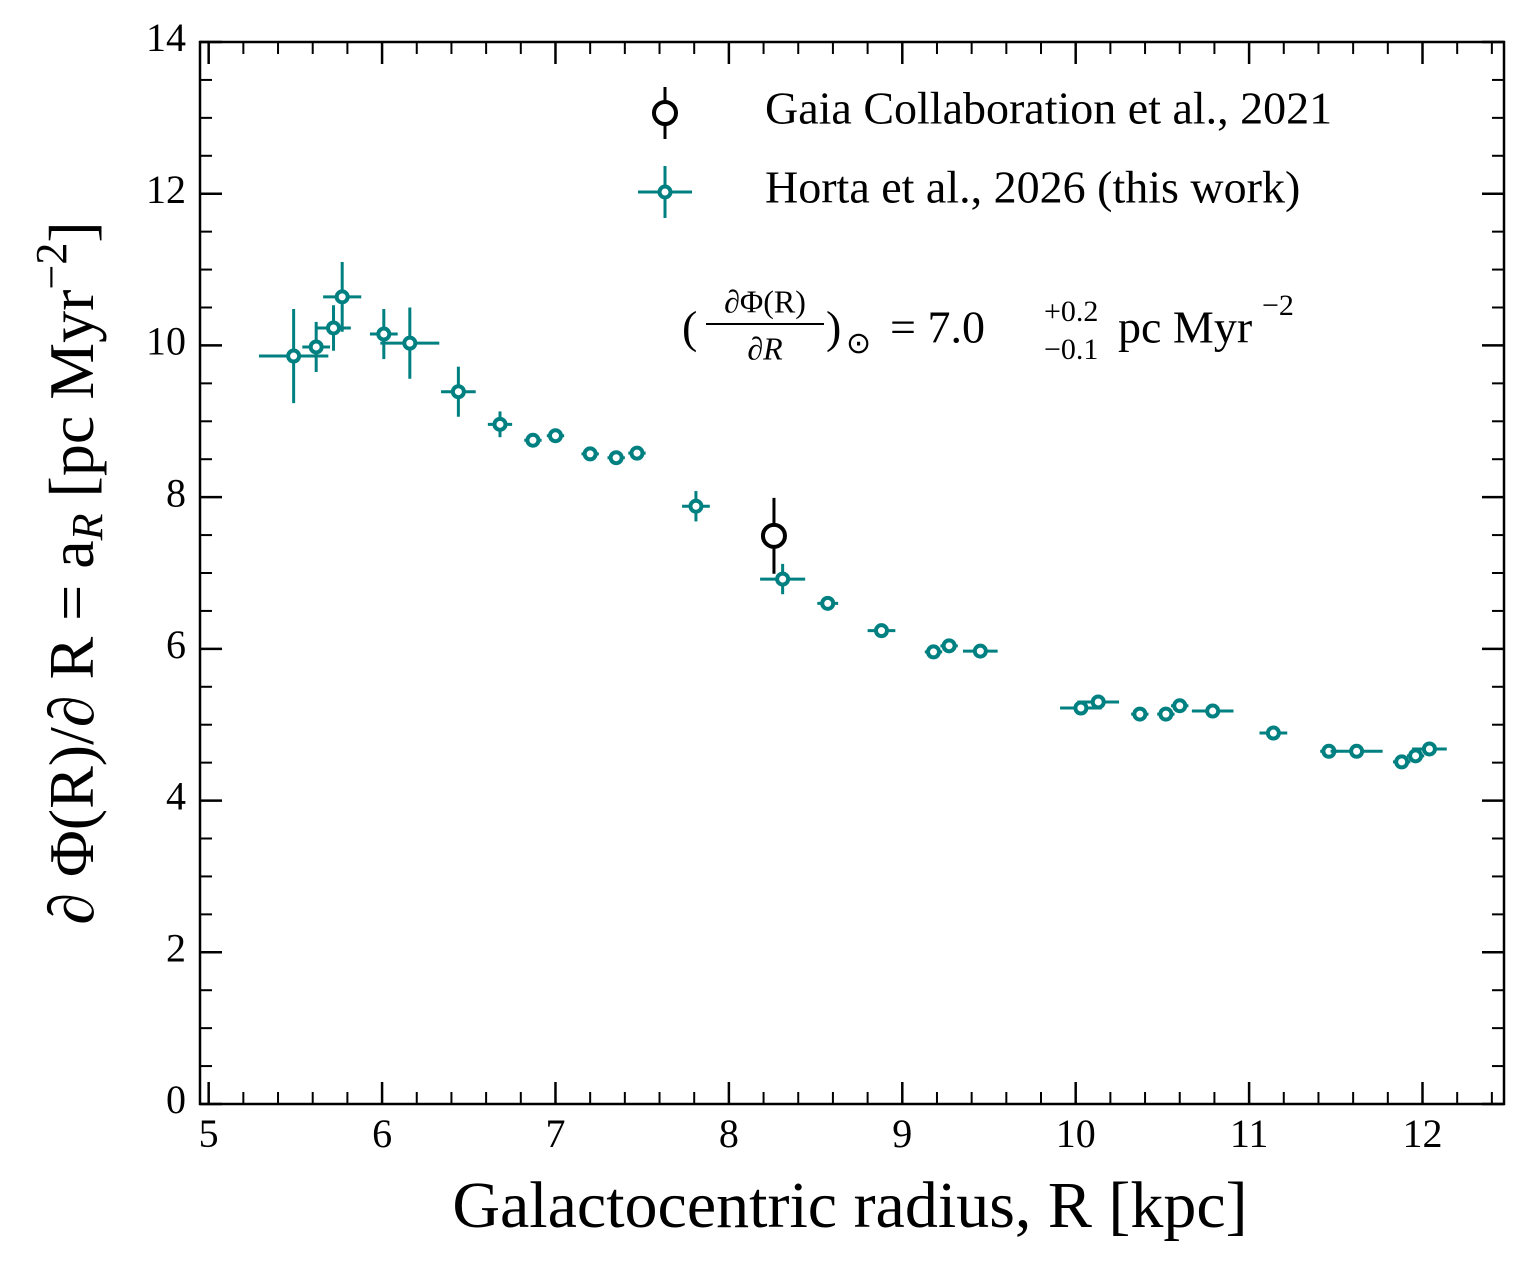  Describe the element at coordinates (71, 732) in the screenshot. I see `y-label-main: ∂ Φ(R)/∂ R = a` at that location.